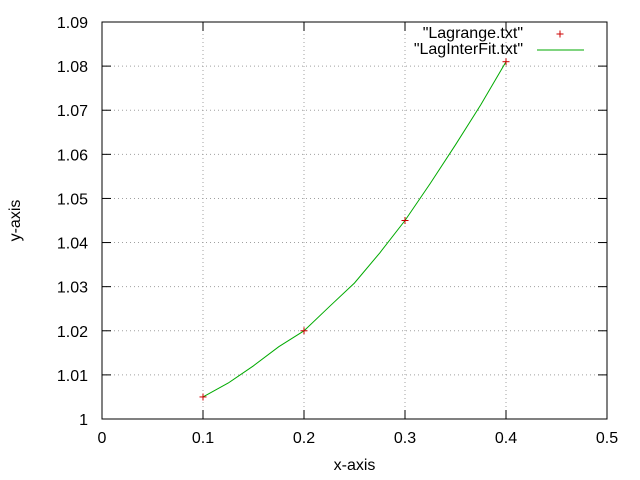 The image size is (640, 480). What do you see at coordinates (83, 420) in the screenshot?
I see `y-tick-label: 1` at bounding box center [83, 420].